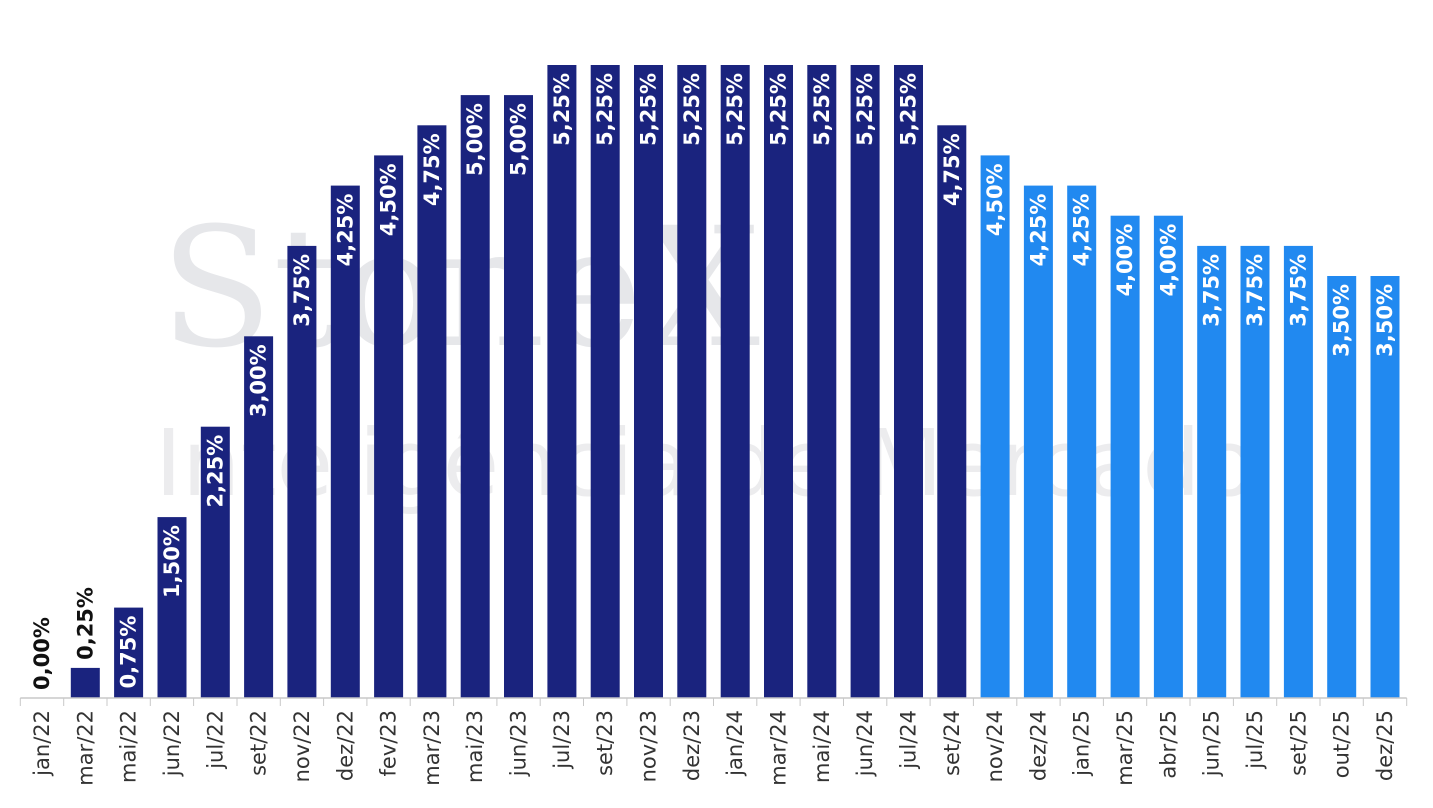 The image size is (1433, 808). What do you see at coordinates (1038, 442) in the screenshot?
I see `bar-dez/24` at bounding box center [1038, 442].